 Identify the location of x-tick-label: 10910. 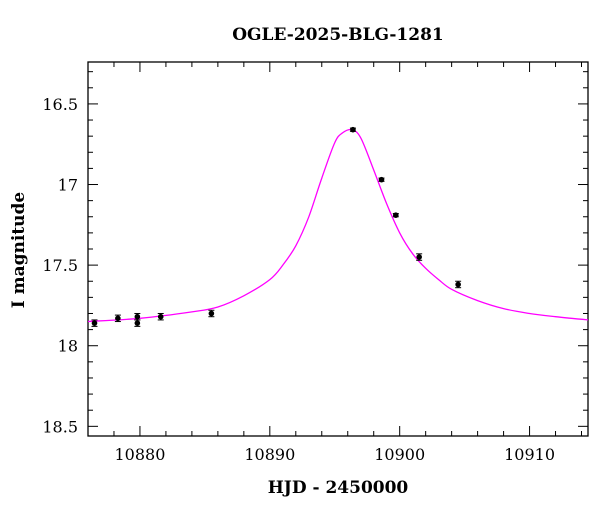
(529, 454).